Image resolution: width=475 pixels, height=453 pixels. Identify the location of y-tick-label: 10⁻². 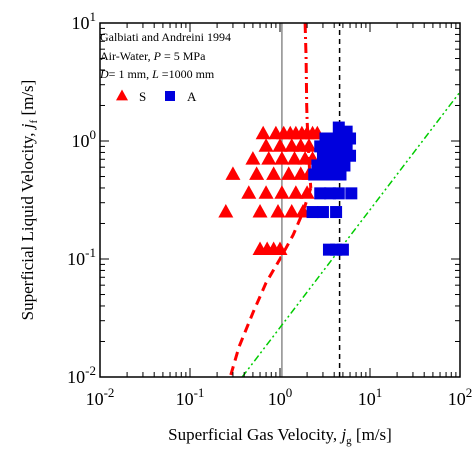
(81, 375).